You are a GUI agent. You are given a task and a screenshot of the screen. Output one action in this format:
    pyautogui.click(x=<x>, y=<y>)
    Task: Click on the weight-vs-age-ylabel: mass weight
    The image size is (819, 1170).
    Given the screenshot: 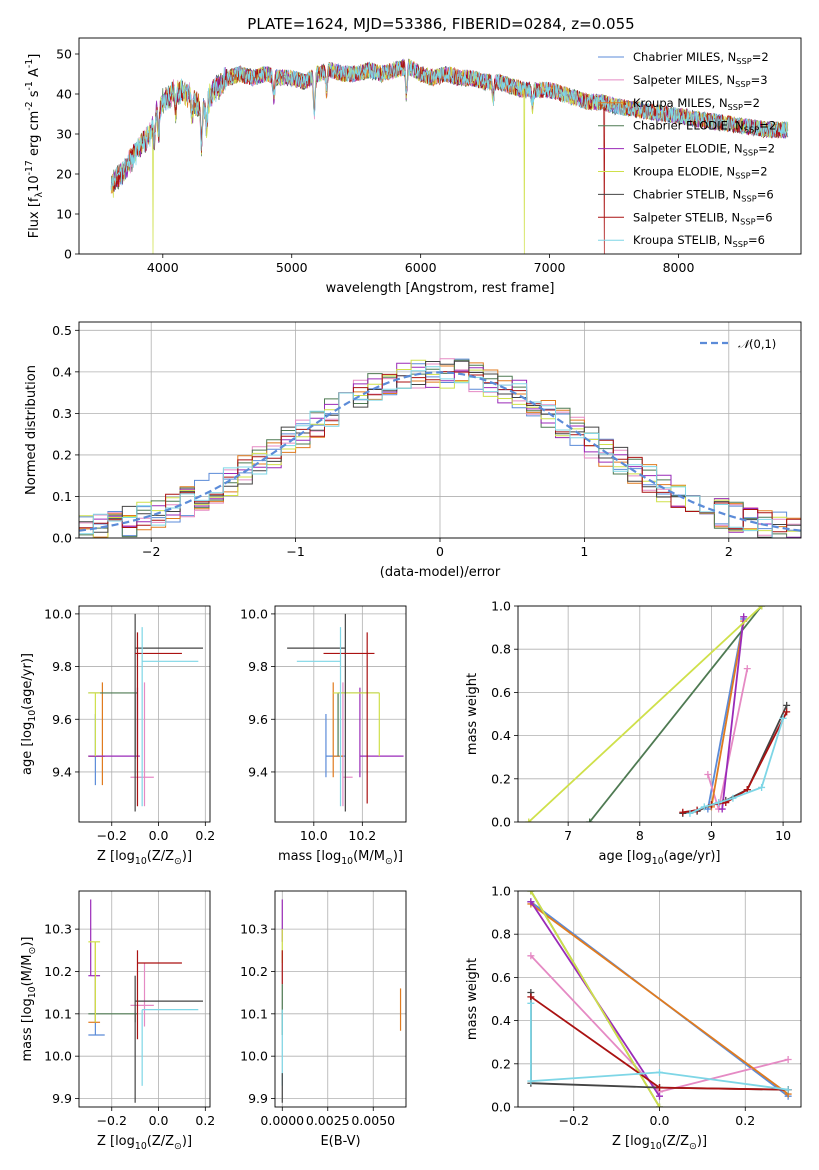 What is the action you would take?
    pyautogui.click(x=472, y=714)
    